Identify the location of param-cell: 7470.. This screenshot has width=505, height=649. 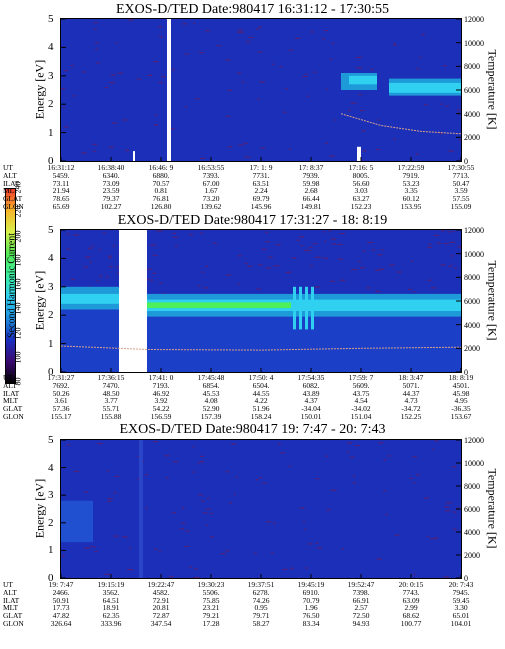
(111, 385).